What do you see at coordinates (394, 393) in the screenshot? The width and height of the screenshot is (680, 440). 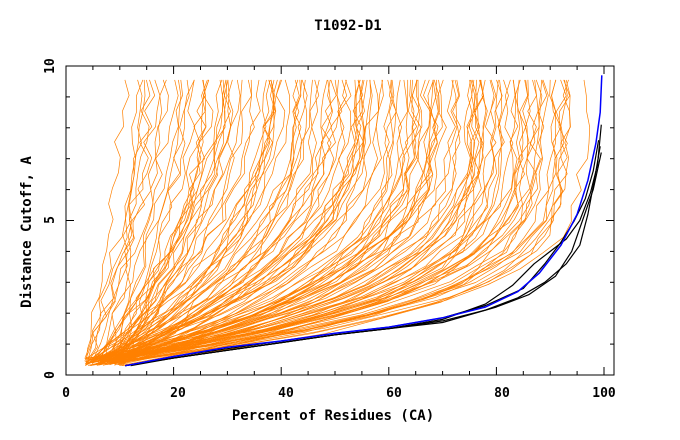 I see `x-tick-label-60: 60` at bounding box center [394, 393].